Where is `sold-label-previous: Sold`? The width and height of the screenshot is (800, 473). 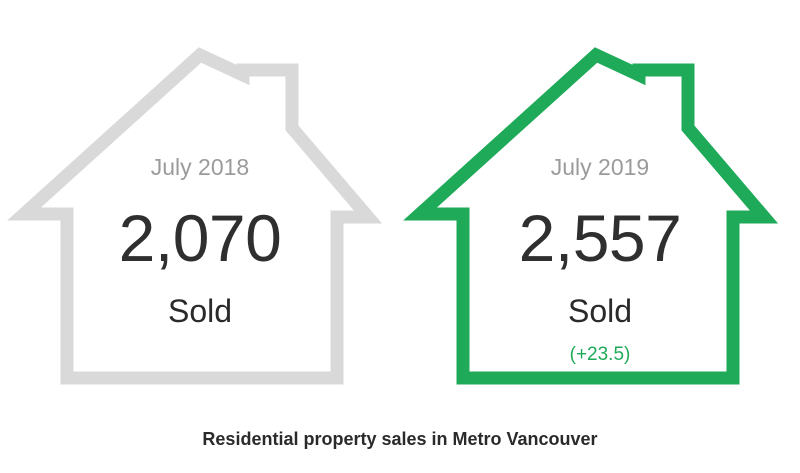
sold-label-previous: Sold is located at coordinates (200, 311).